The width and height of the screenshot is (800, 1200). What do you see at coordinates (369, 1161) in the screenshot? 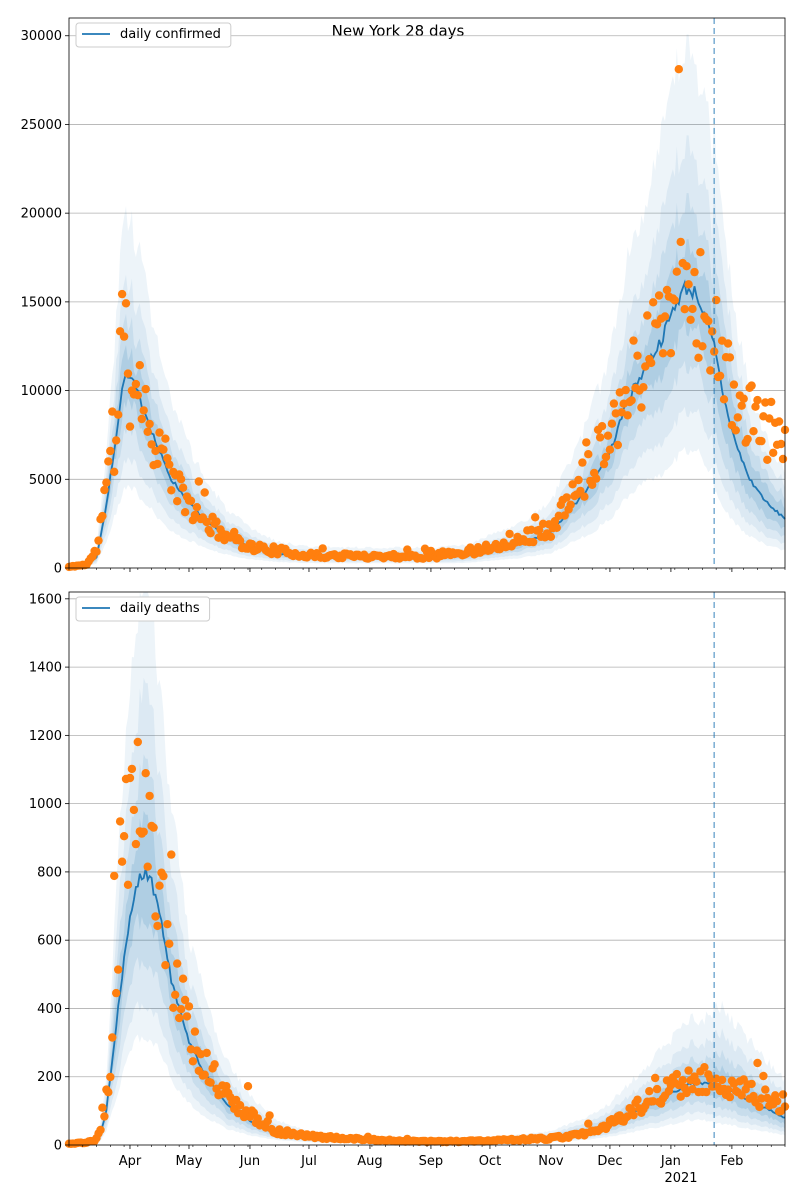
I see `xtick-label-month: Aug` at bounding box center [369, 1161].